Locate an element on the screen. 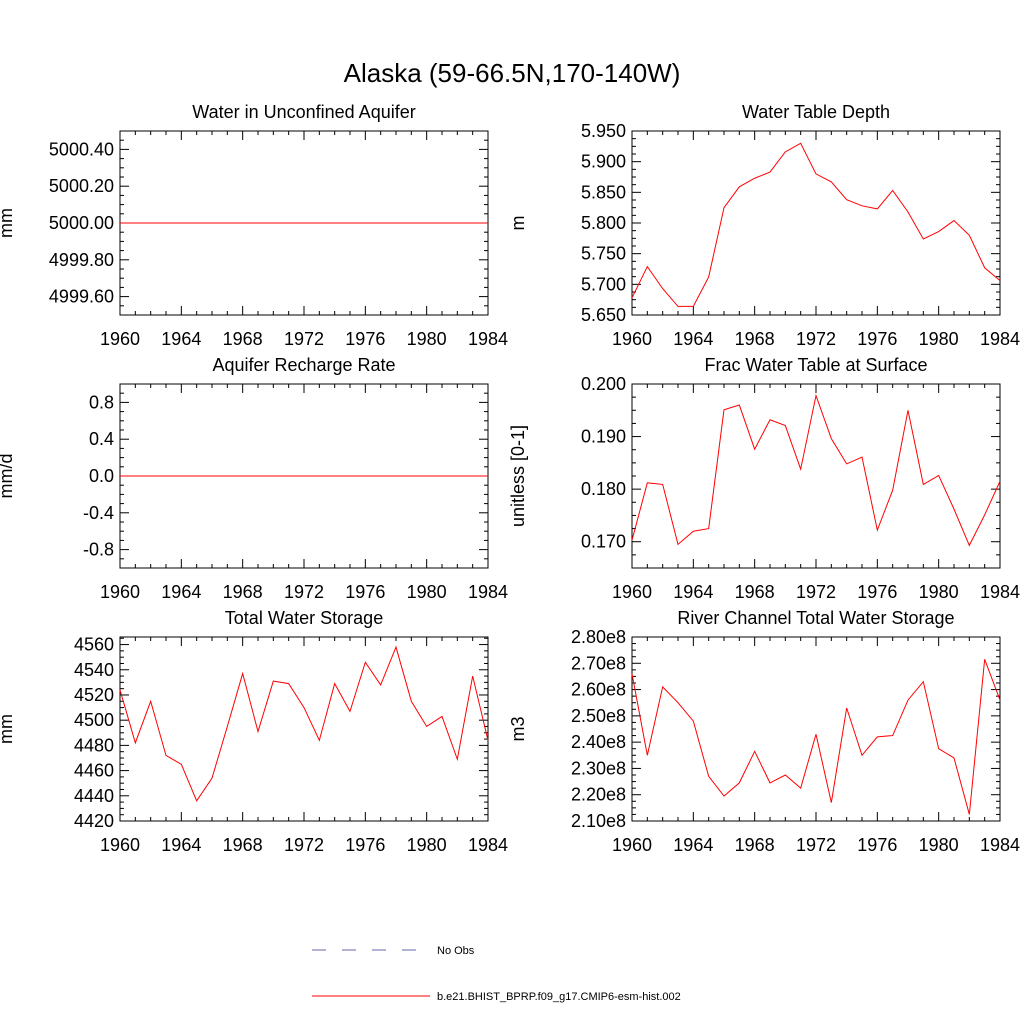 Image resolution: width=1024 pixels, height=1024 pixels. y-tick-label: -0.8 is located at coordinates (98, 550).